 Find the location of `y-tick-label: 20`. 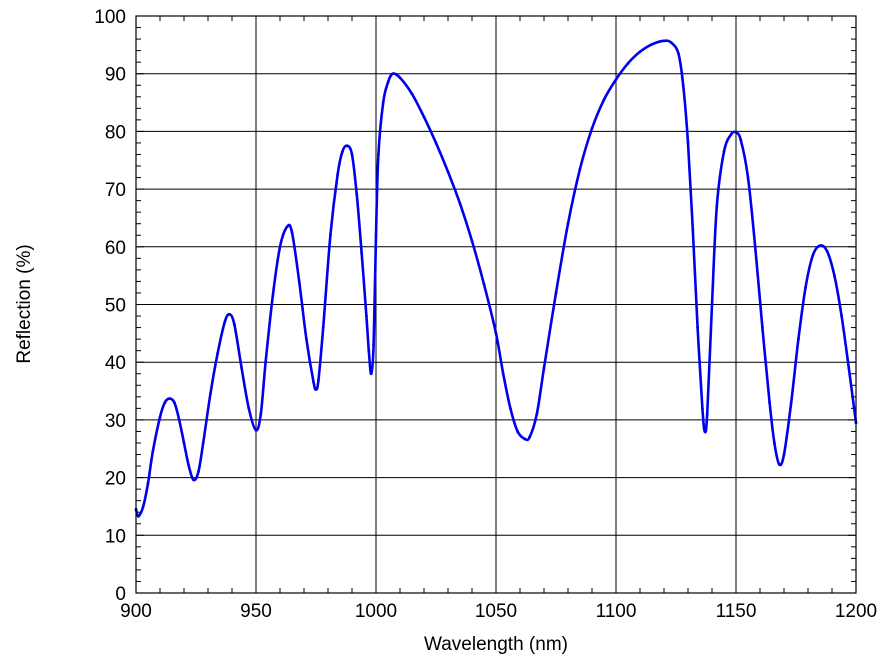

y-tick-label: 20 is located at coordinates (115, 479).